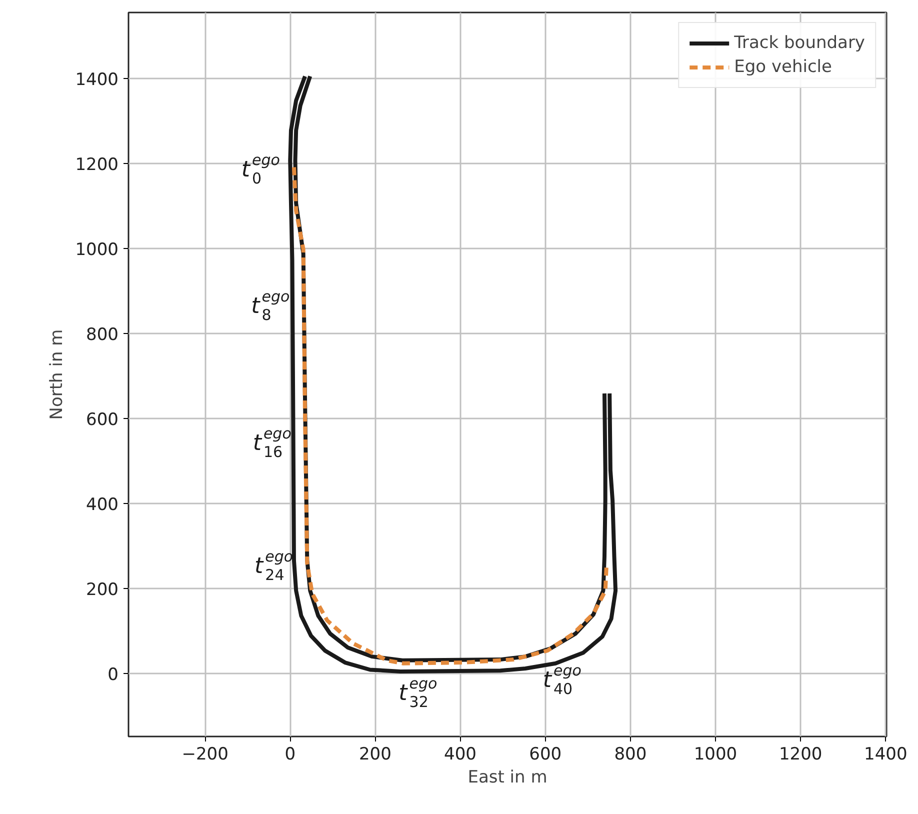 The width and height of the screenshot is (918, 814). I want to click on x-tick-label: 1400, so click(886, 754).